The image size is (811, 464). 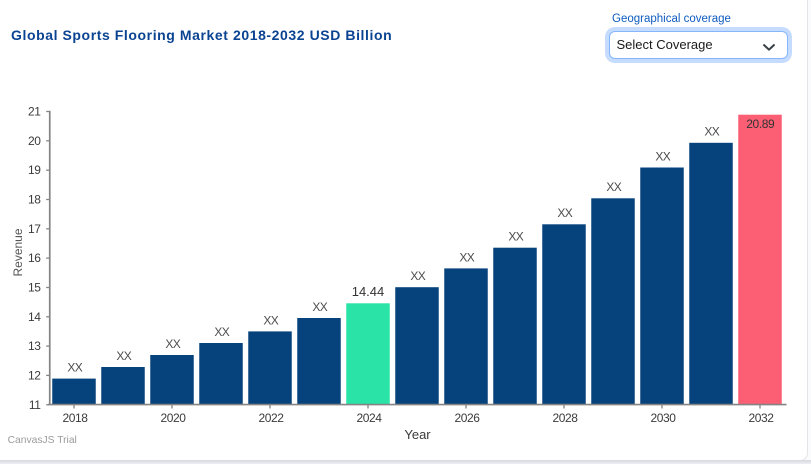 I want to click on svg-text: 2028, so click(x=566, y=418).